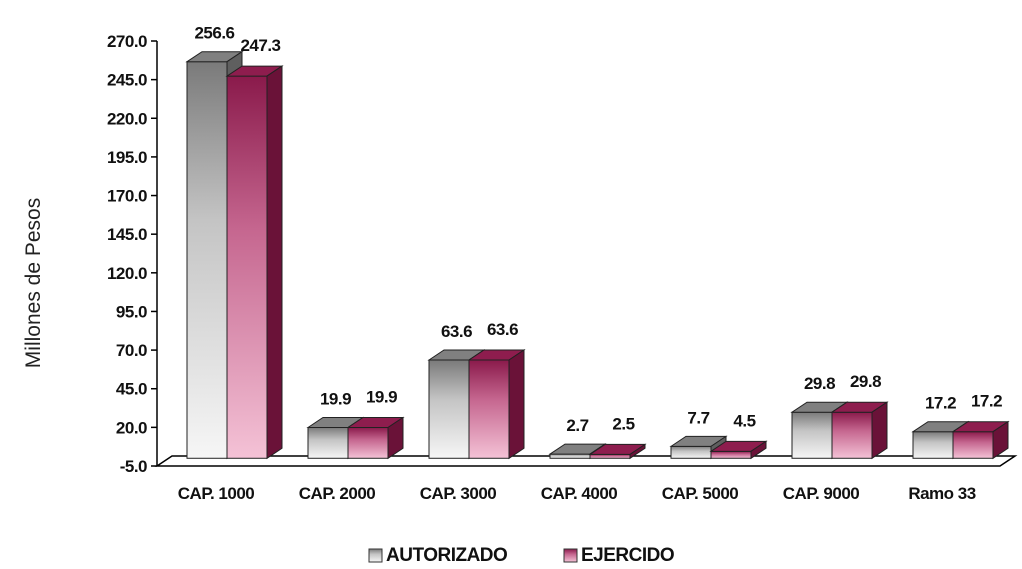 Image resolution: width=1022 pixels, height=569 pixels. What do you see at coordinates (127, 234) in the screenshot?
I see `y-tick-label: 145.0` at bounding box center [127, 234].